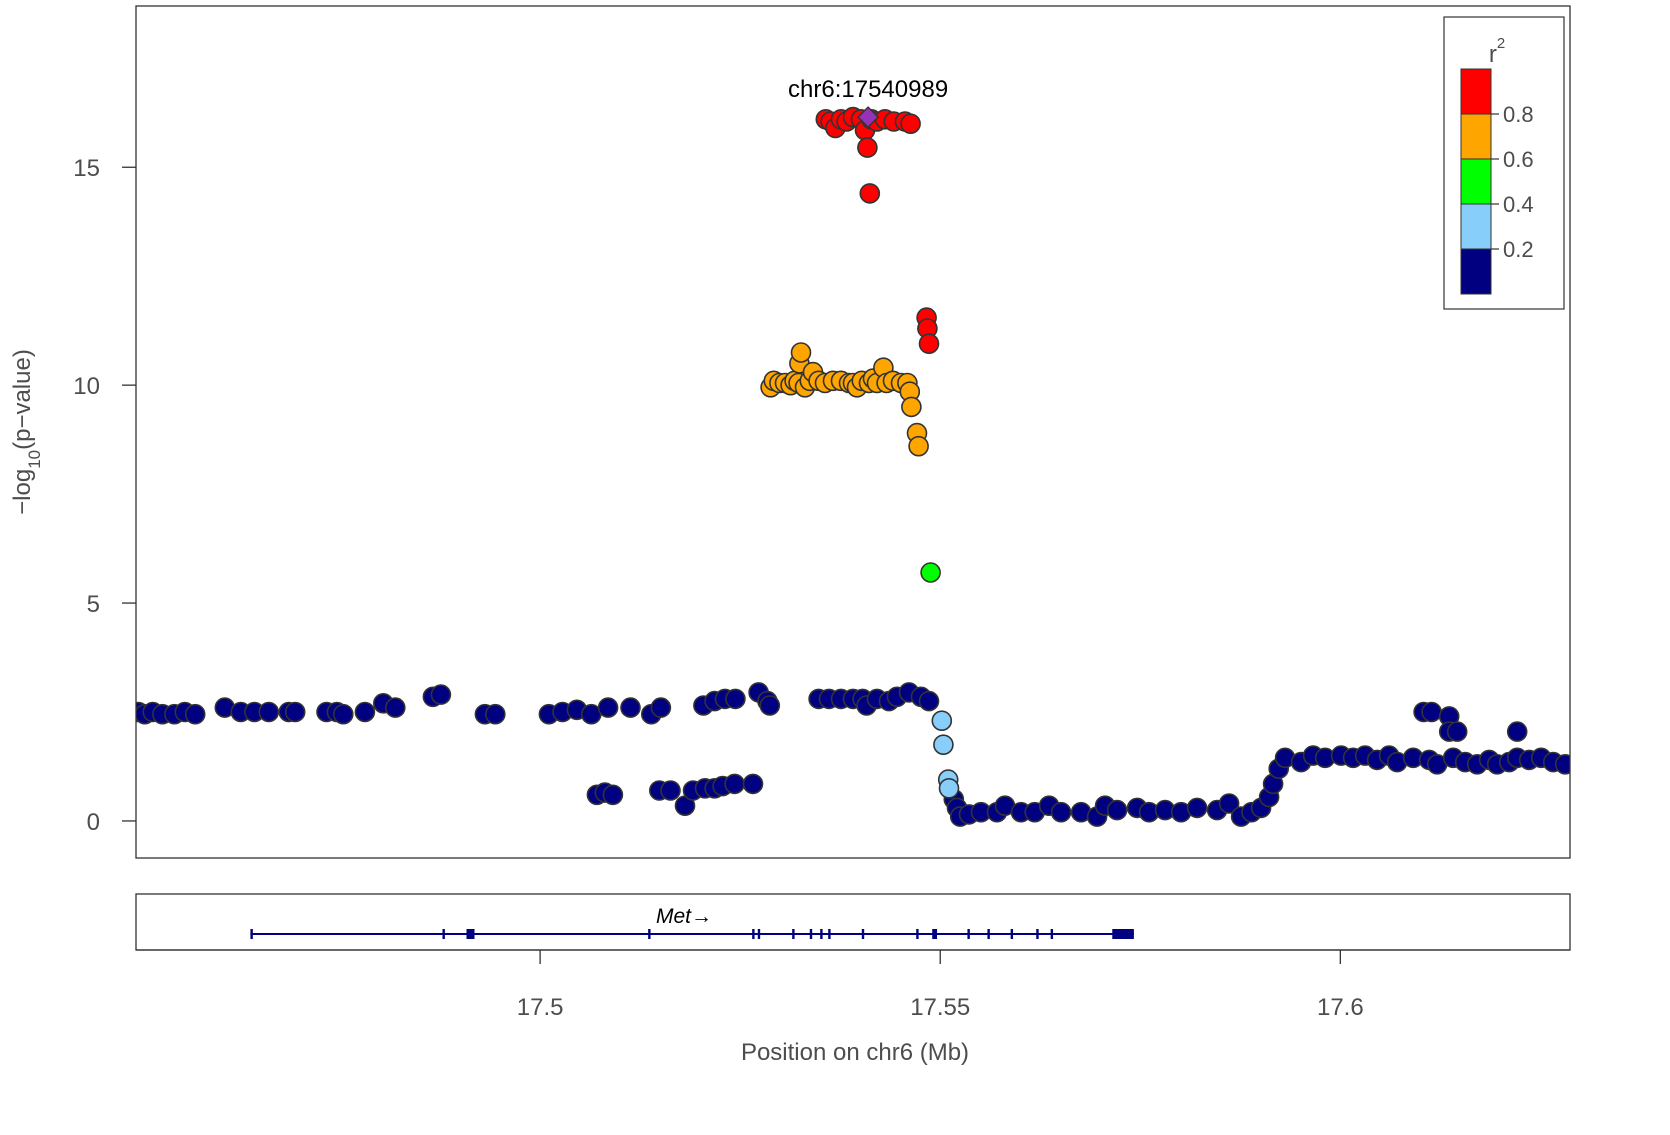 This screenshot has height=1135, width=1670. I want to click on x-axis-label: Position on chr6 (Mb), so click(855, 1052).